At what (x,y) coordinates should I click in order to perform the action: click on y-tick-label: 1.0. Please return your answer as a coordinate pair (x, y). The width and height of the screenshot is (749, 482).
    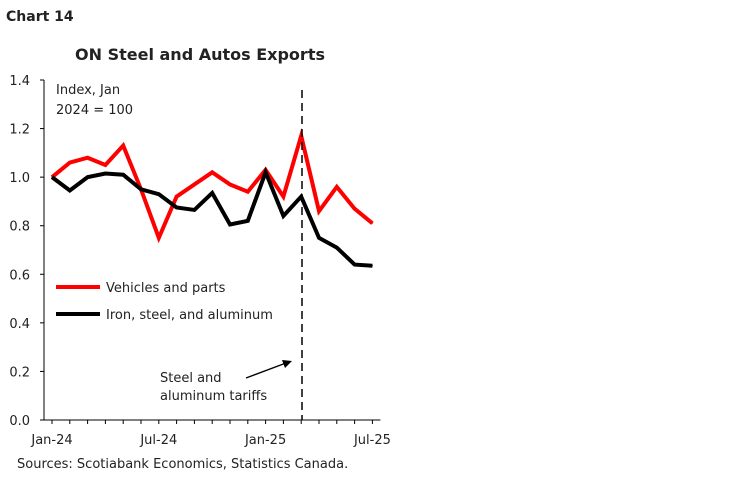
    Looking at the image, I should click on (19, 178).